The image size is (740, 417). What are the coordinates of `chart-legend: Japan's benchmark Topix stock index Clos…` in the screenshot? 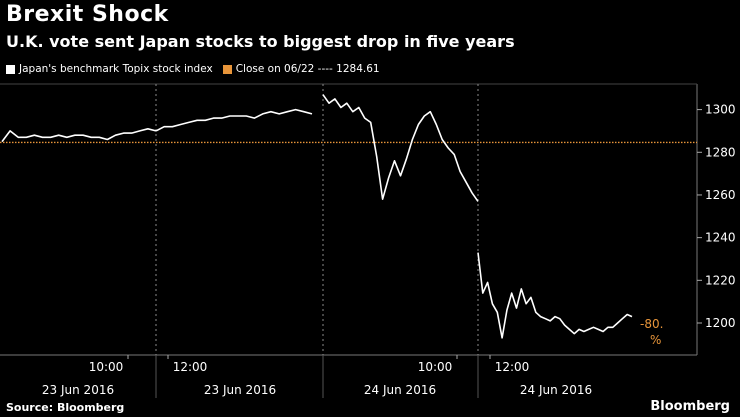 It's located at (198, 69).